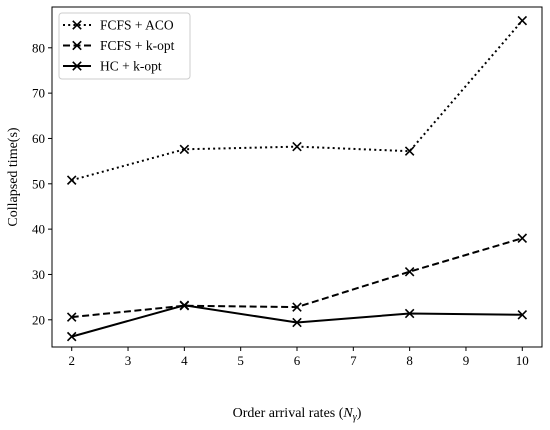 The width and height of the screenshot is (550, 430). I want to click on legend-box, so click(124, 46).